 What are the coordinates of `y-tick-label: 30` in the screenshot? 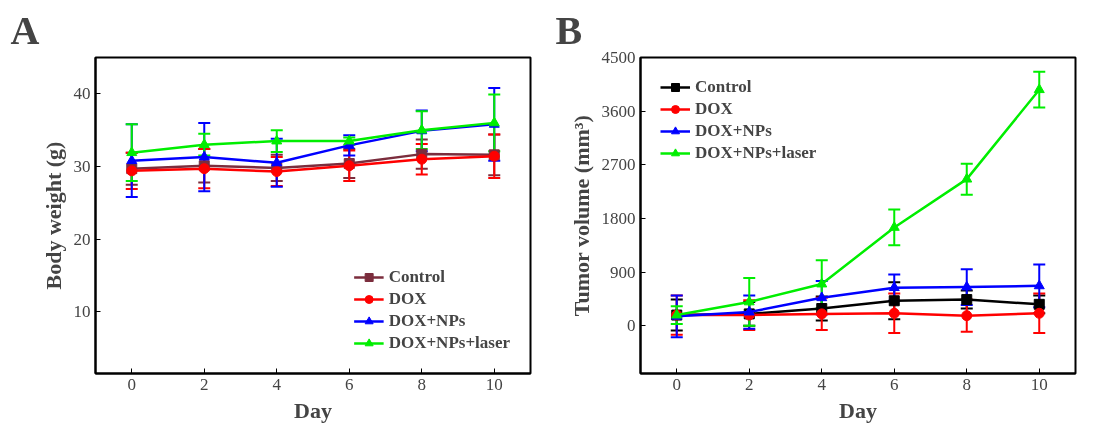 It's located at (82, 166).